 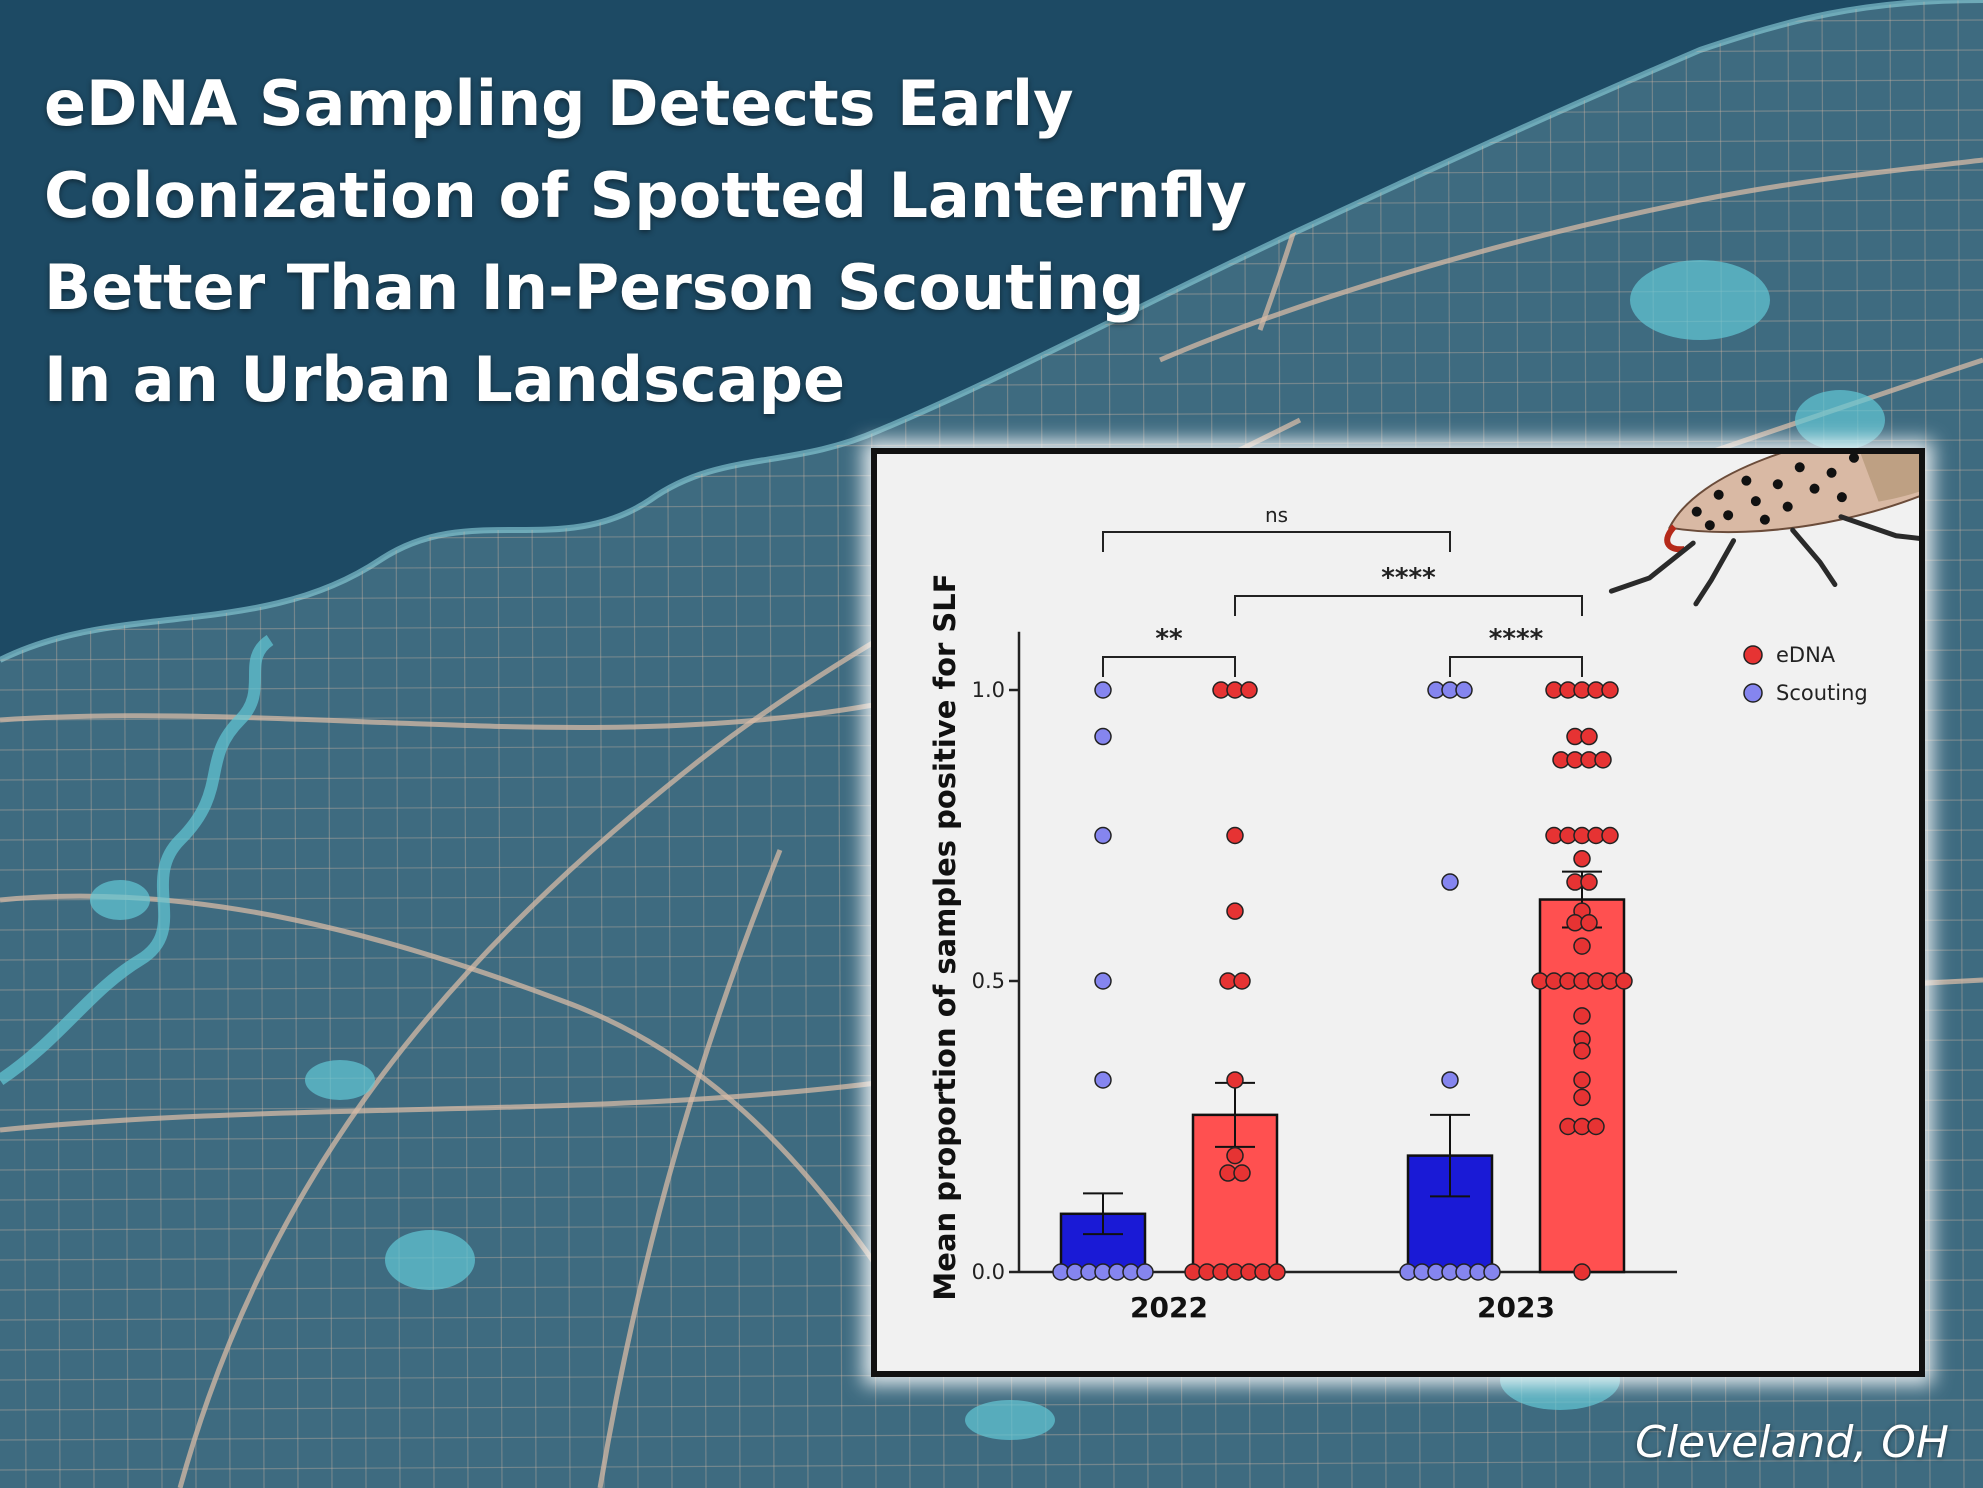 I want to click on lanternfly-wingtip, so click(x=1887, y=478).